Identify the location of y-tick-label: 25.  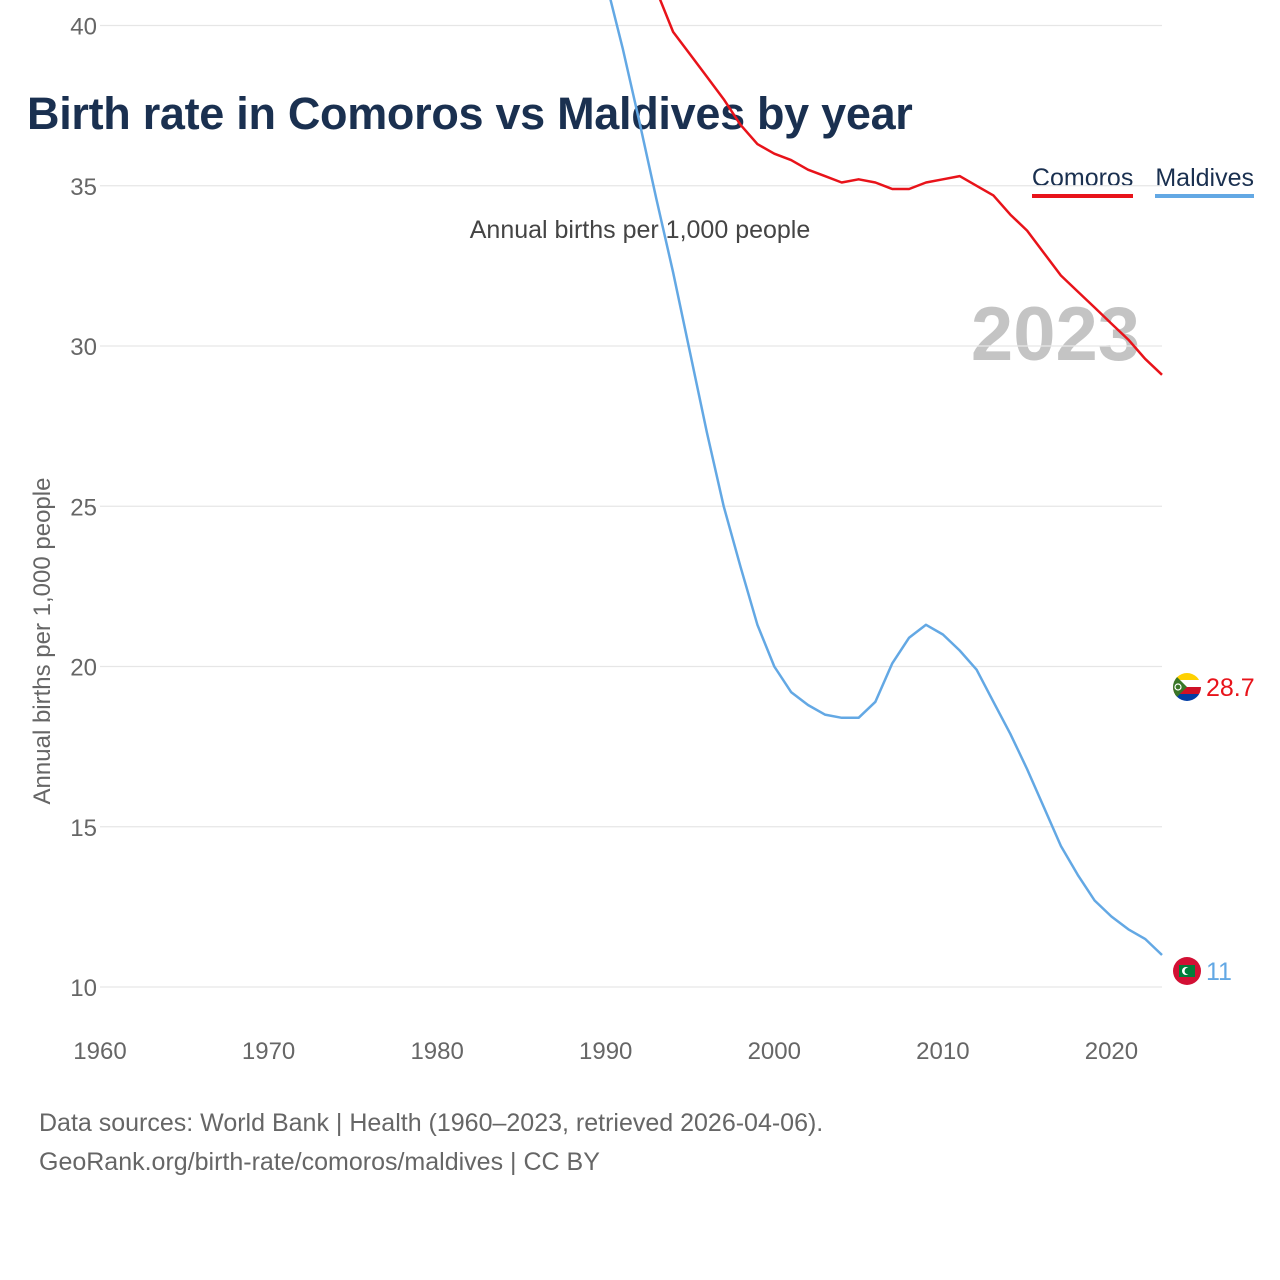
(83, 507).